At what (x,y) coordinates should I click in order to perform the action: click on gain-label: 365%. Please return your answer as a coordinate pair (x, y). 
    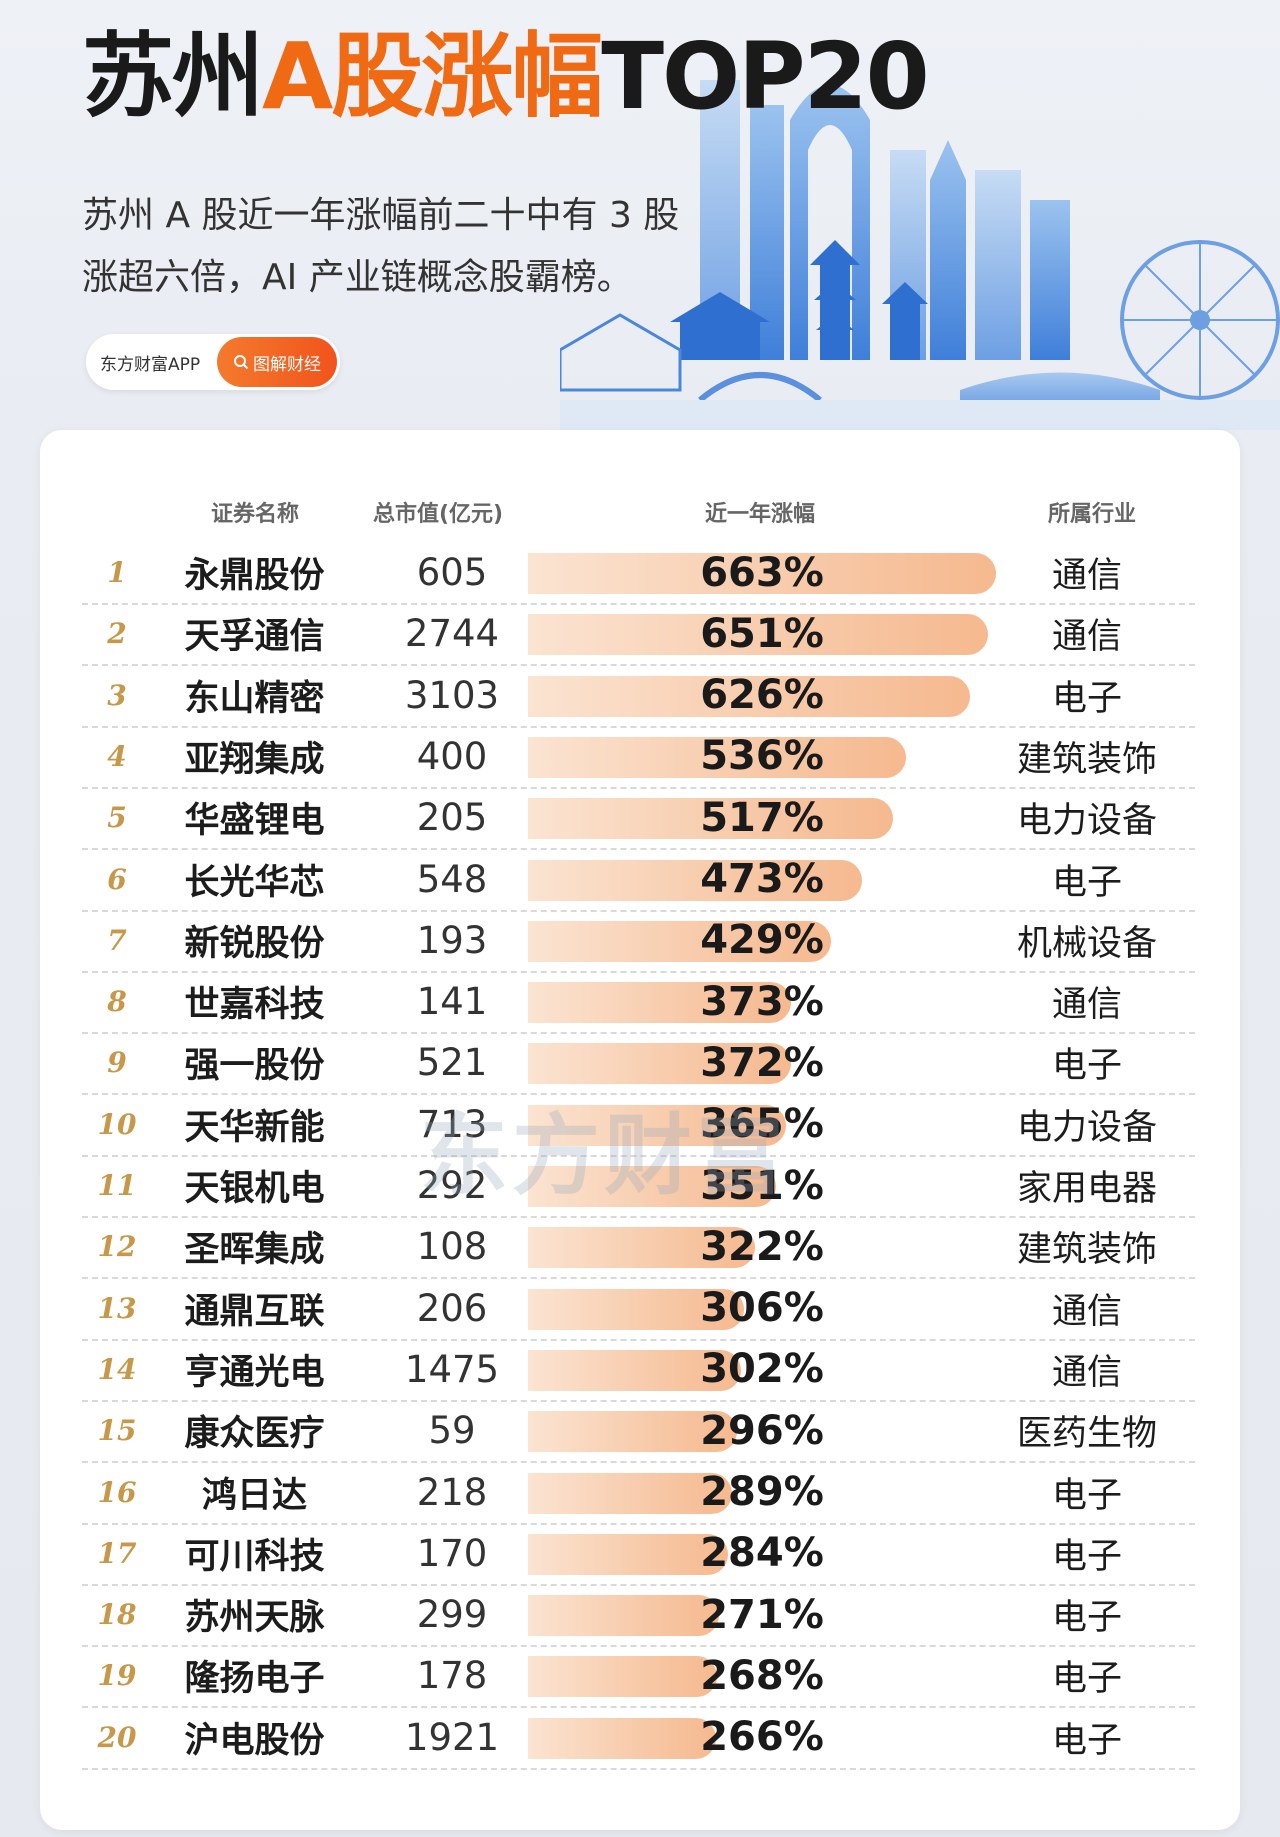
    Looking at the image, I should click on (762, 1124).